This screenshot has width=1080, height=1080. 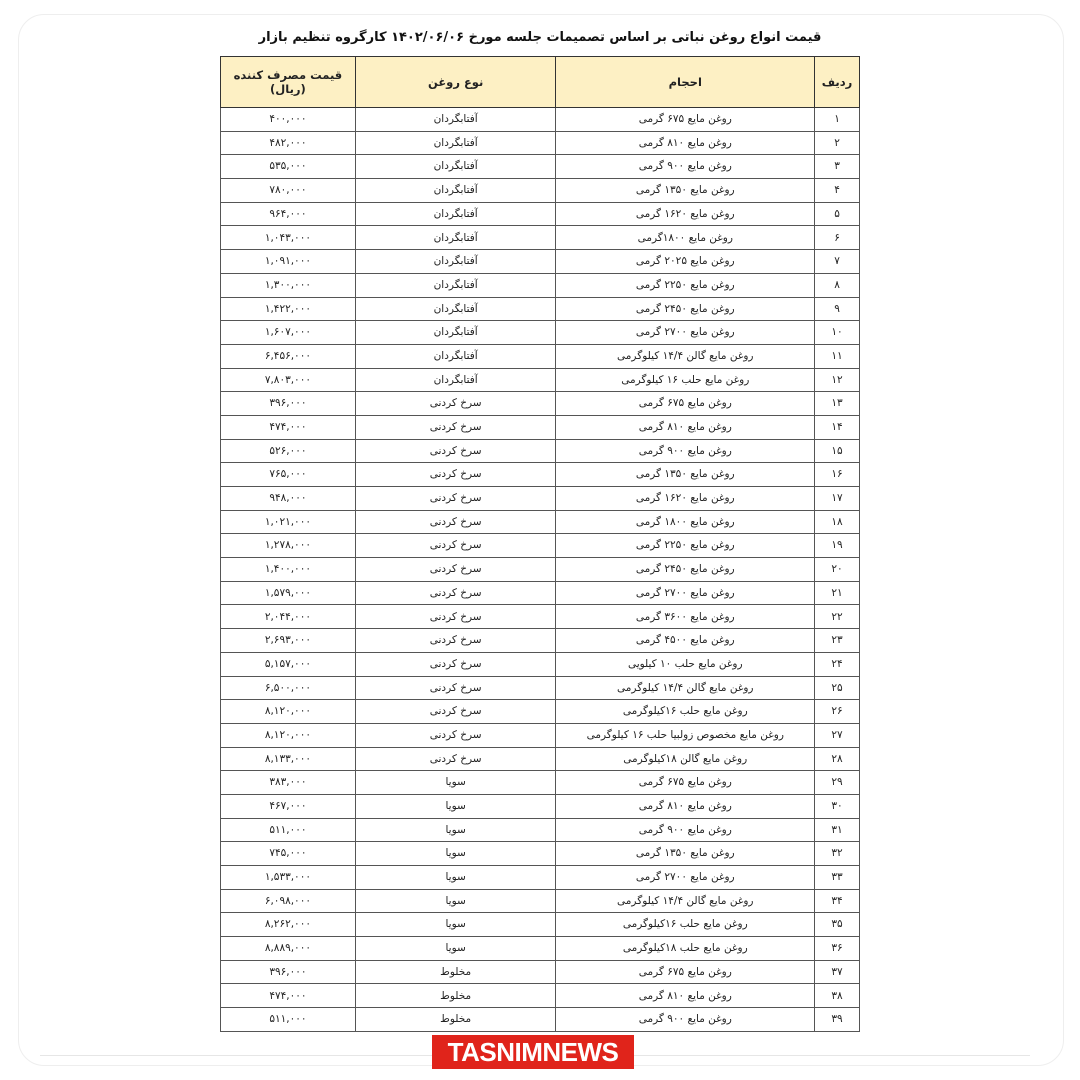 What do you see at coordinates (685, 82) in the screenshot?
I see `column-header-volume: احجام` at bounding box center [685, 82].